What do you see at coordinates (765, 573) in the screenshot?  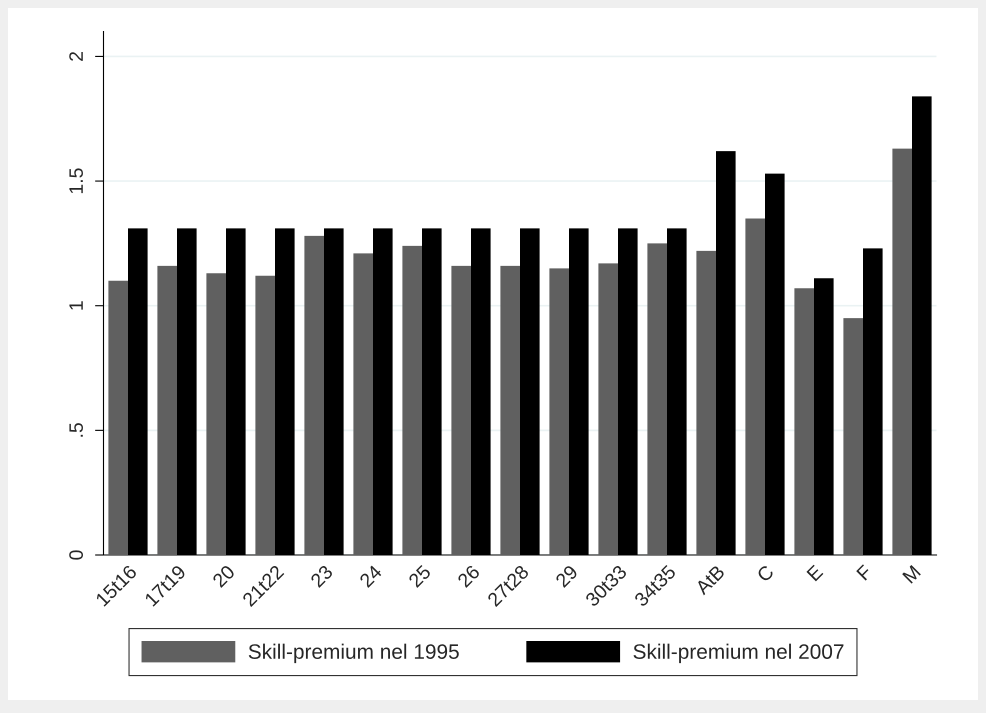 I see `x-tick-label: C` at bounding box center [765, 573].